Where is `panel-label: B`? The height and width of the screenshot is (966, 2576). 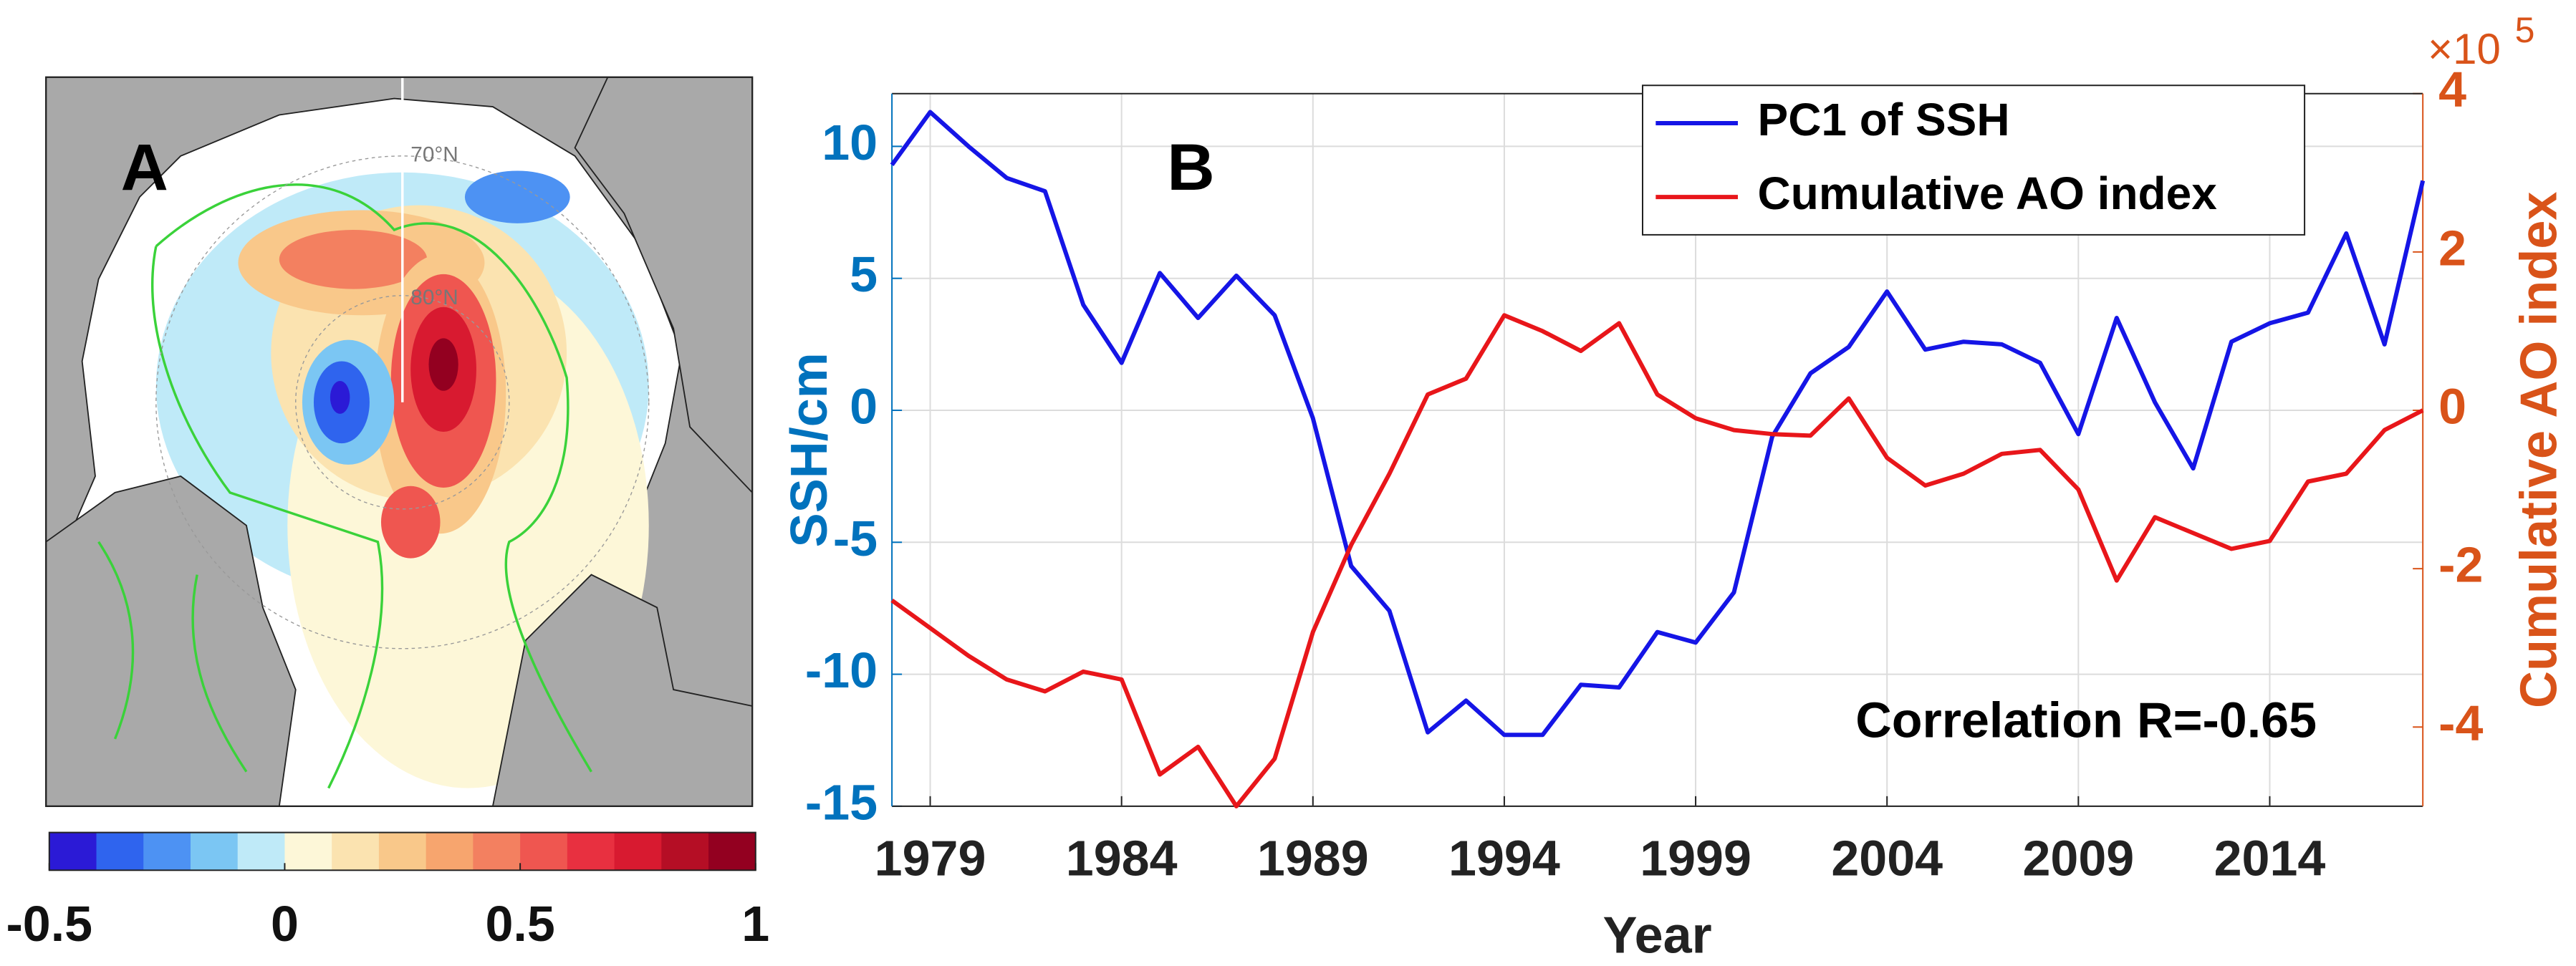
panel-label: B is located at coordinates (1190, 167).